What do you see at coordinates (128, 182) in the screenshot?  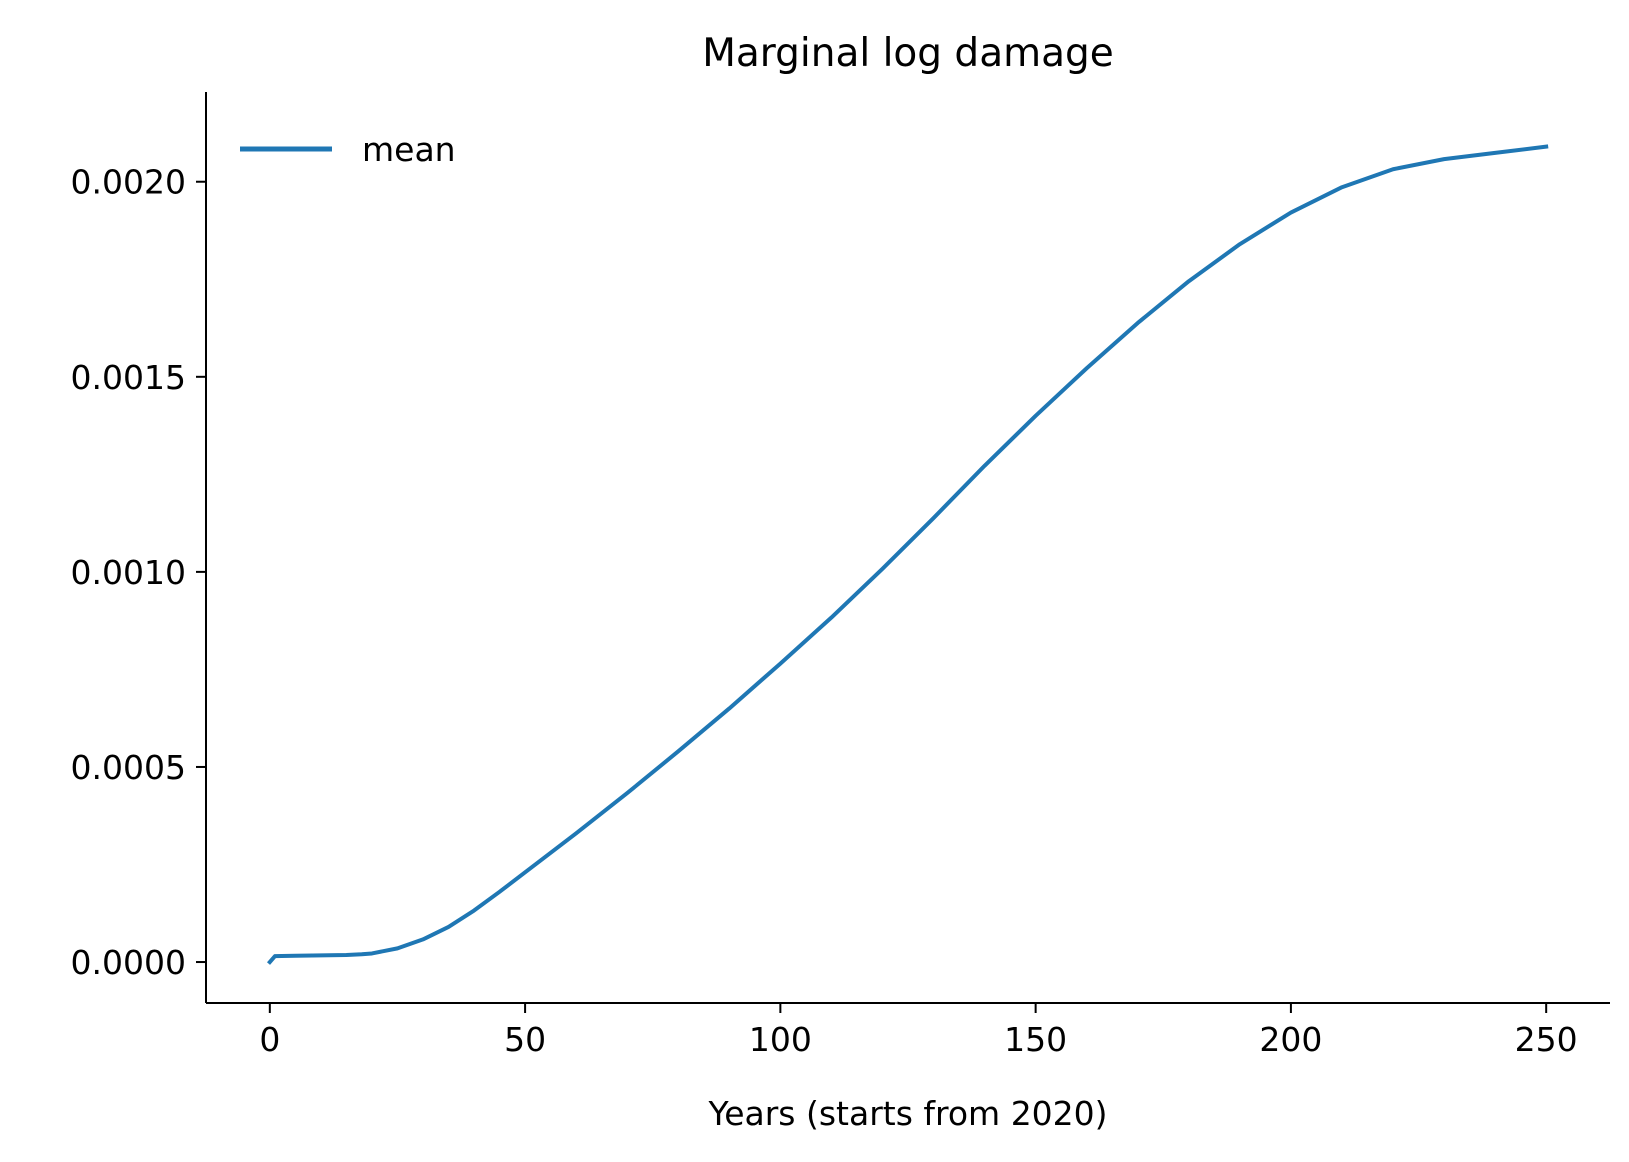 I see `y-tick-label: 0.0020` at bounding box center [128, 182].